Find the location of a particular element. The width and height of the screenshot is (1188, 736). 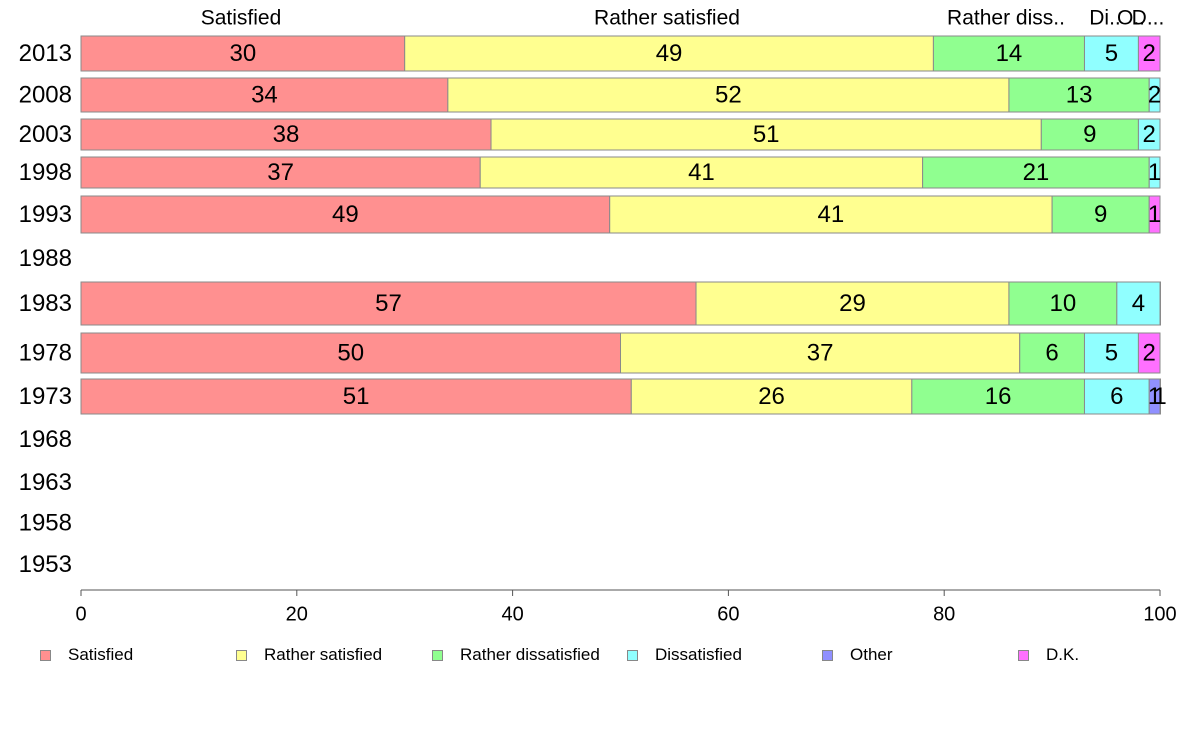

bar-satisfied-1973 is located at coordinates (356, 396).